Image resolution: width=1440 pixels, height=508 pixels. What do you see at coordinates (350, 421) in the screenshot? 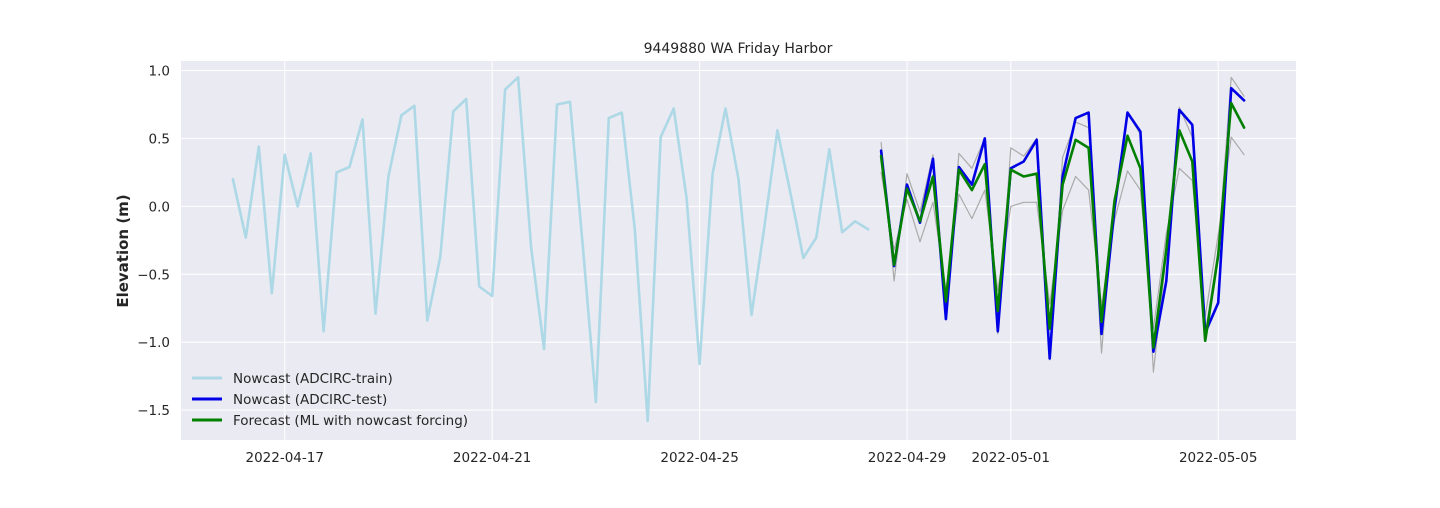
I see `legend-label-forecast: Forecast (ML with nowcast forcing)` at bounding box center [350, 421].